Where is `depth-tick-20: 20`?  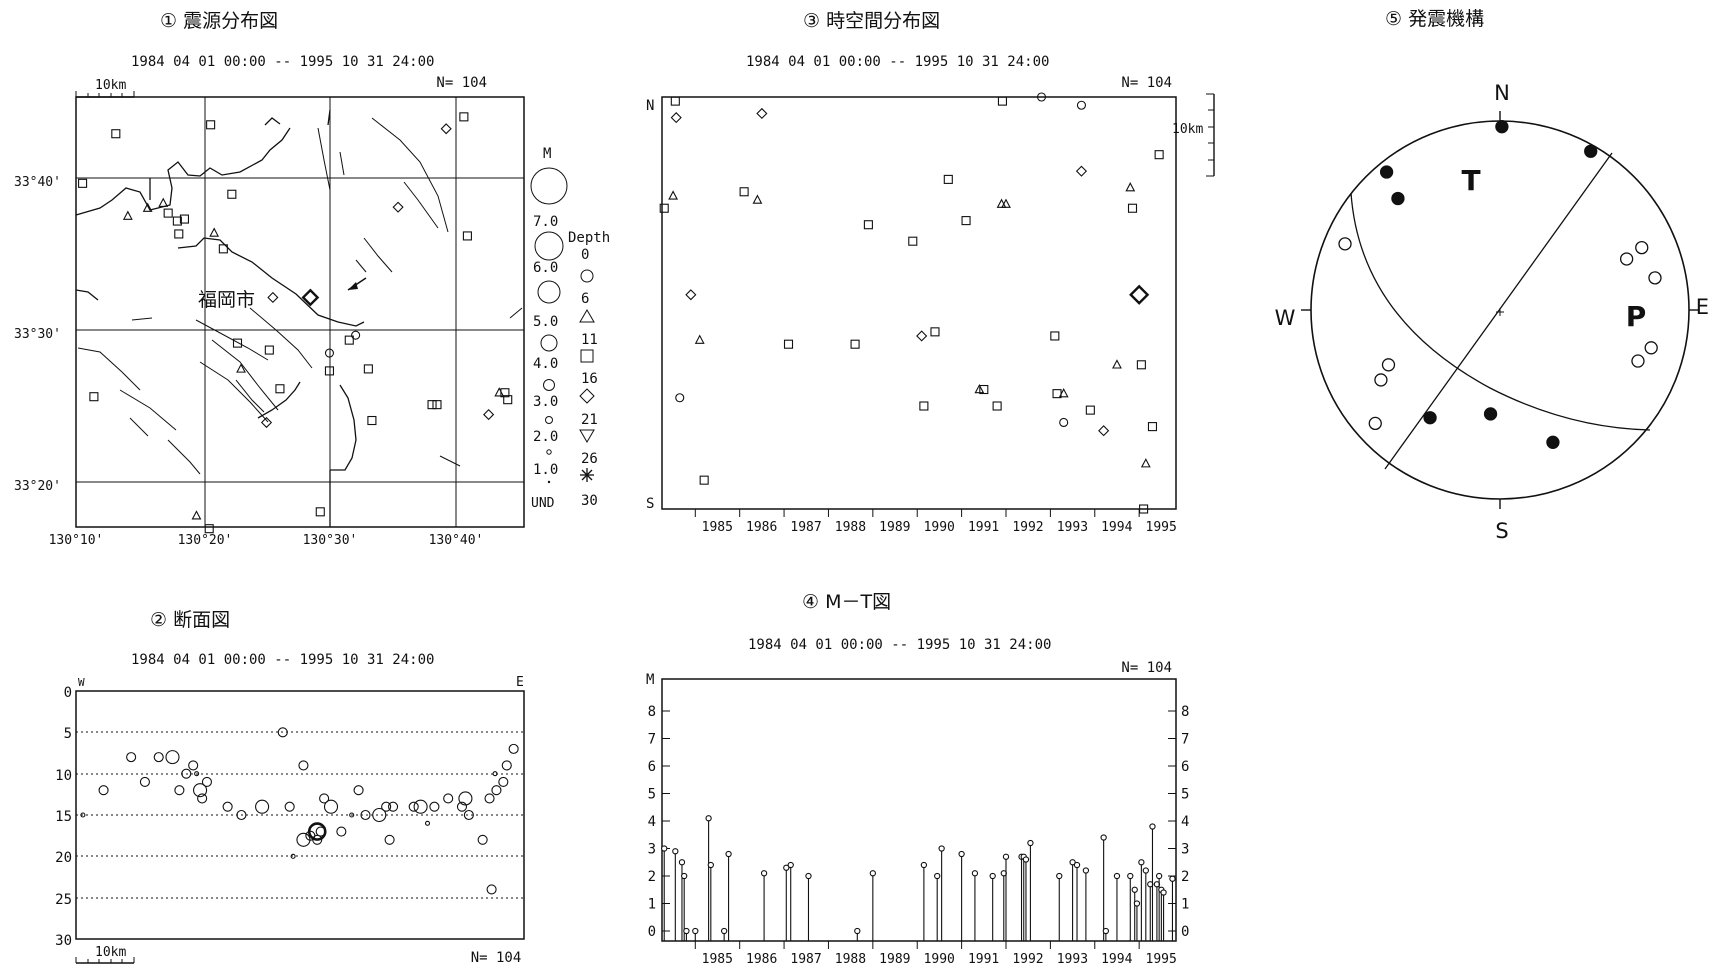 depth-tick-20: 20 is located at coordinates (63, 858).